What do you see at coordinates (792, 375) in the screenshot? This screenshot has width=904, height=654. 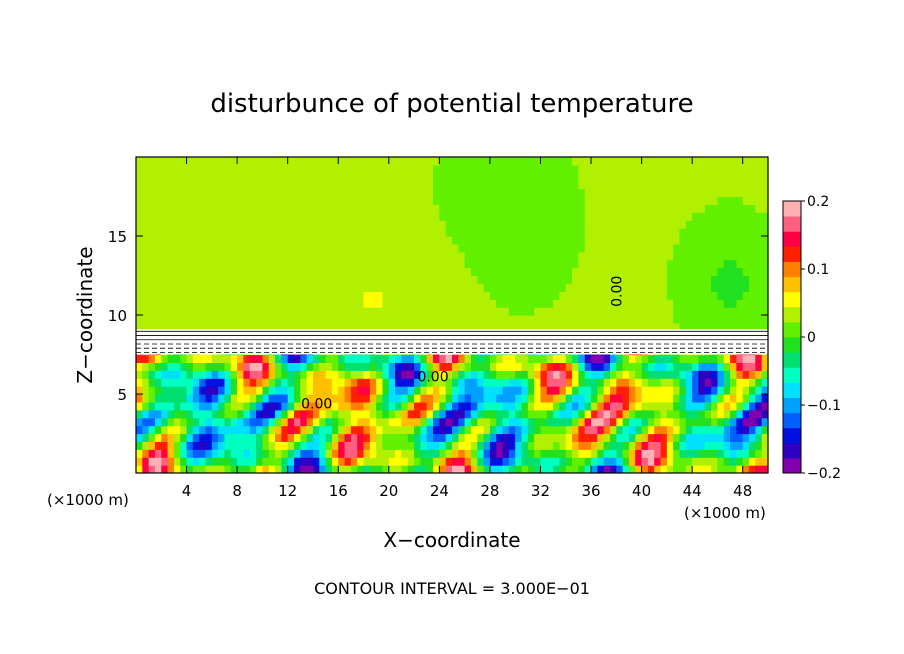 I see `colorbar-swatch` at bounding box center [792, 375].